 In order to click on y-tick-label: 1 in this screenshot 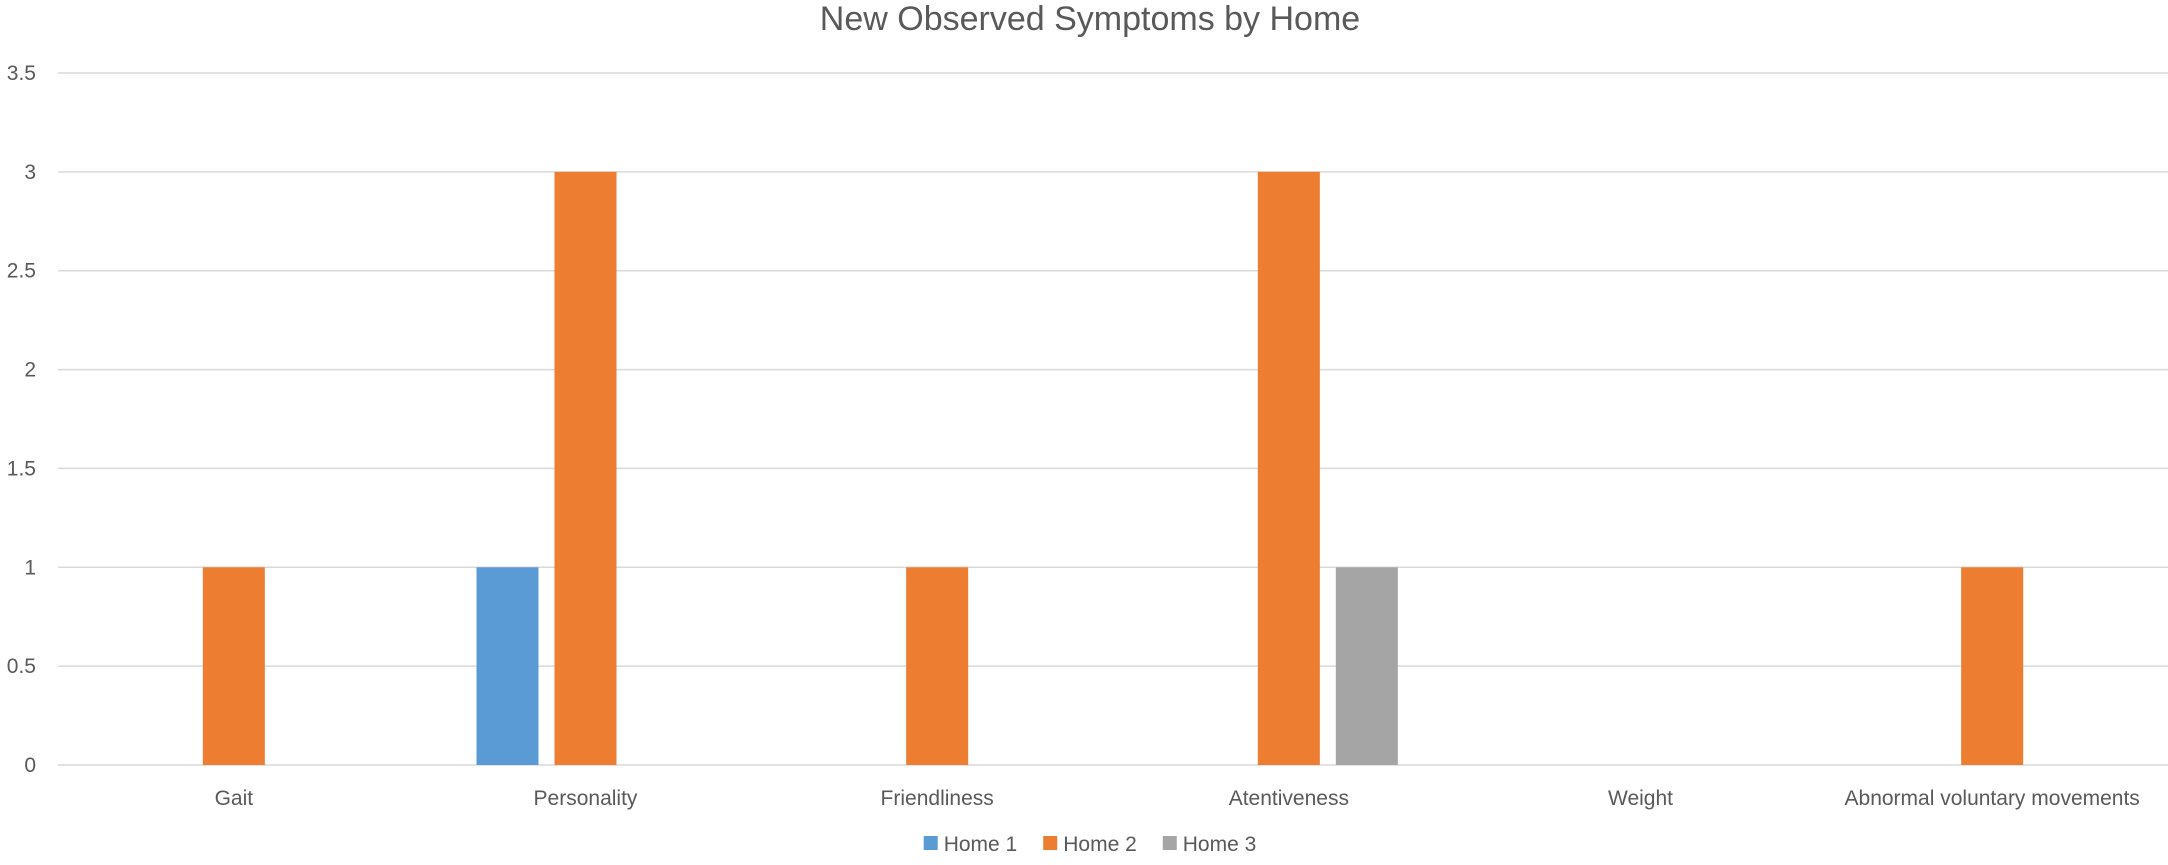, I will do `click(30, 567)`.